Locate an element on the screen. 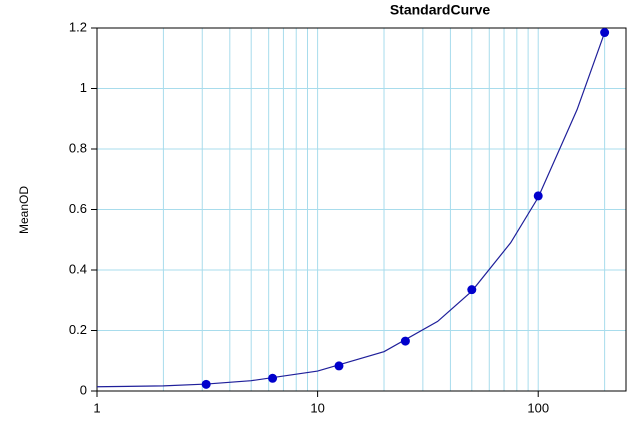  x-tick-label: 10 is located at coordinates (317, 407).